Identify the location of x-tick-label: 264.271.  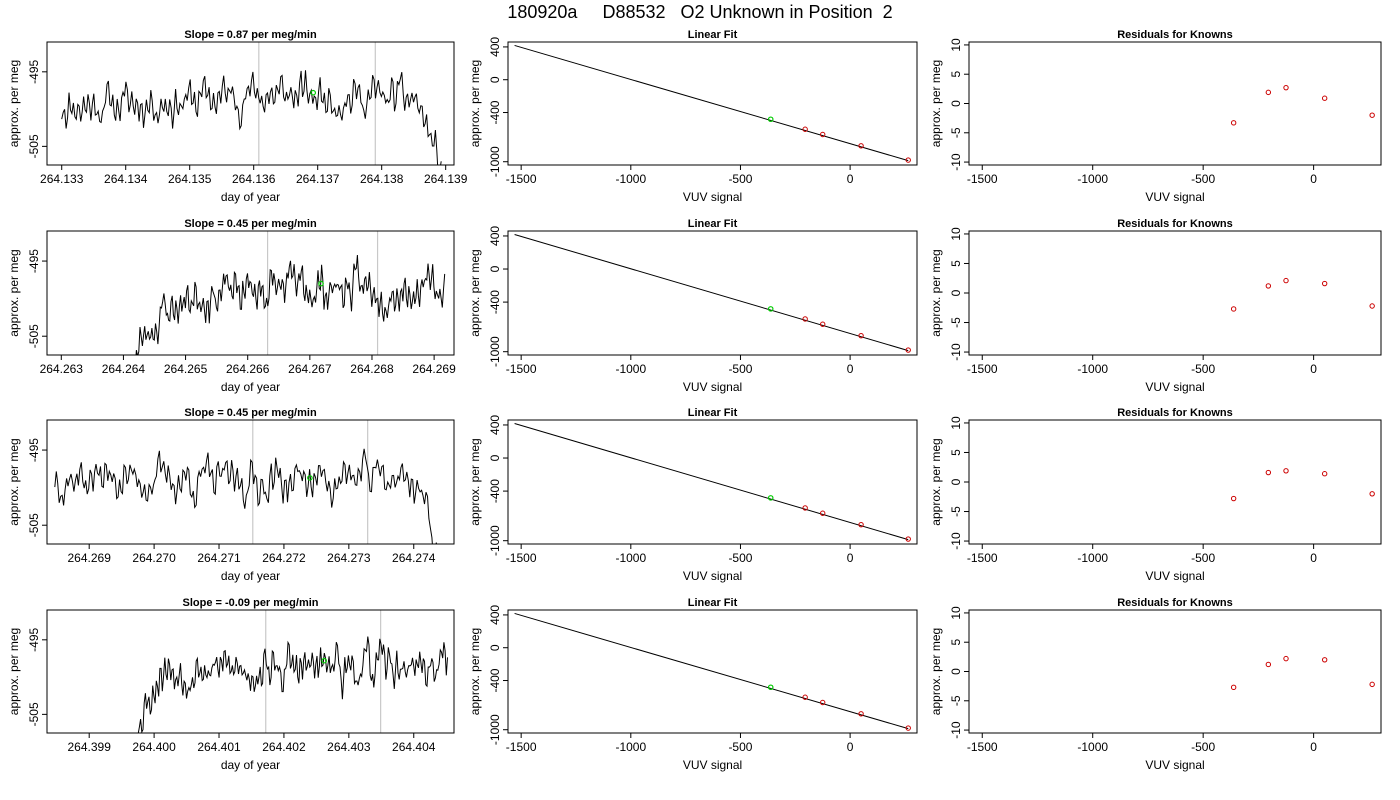
(219, 558).